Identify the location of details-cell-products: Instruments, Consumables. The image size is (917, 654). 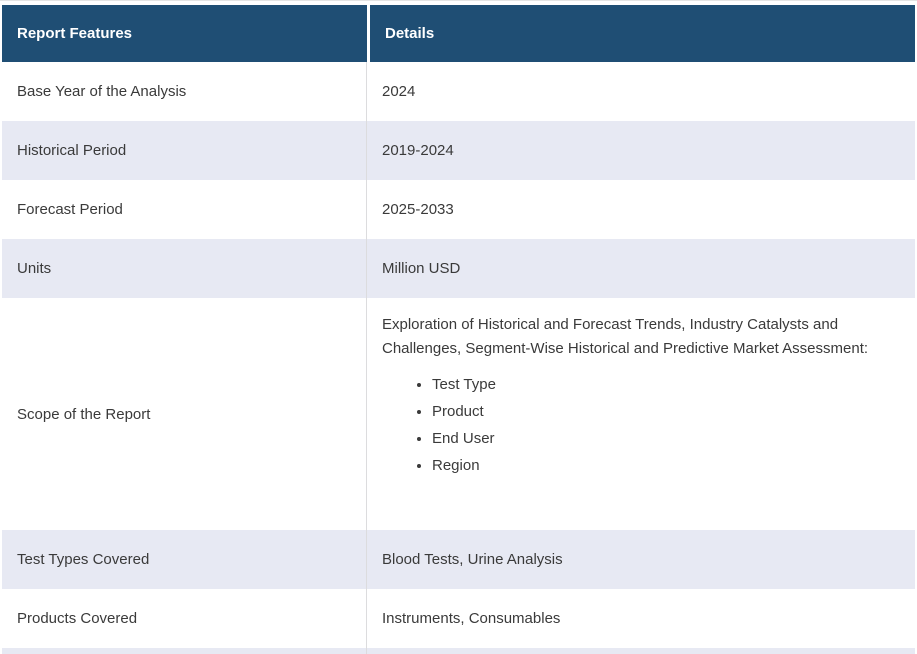
(641, 618).